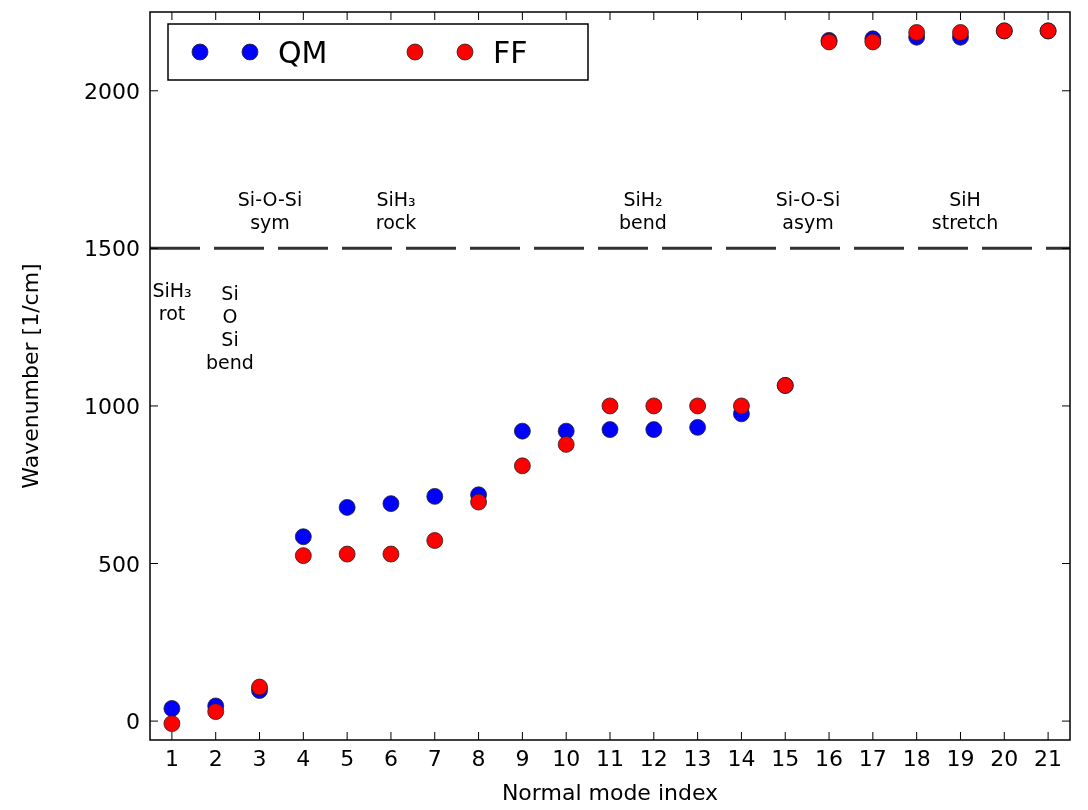 The image size is (1088, 810). I want to click on x-axis-title: Normal mode index, so click(610, 792).